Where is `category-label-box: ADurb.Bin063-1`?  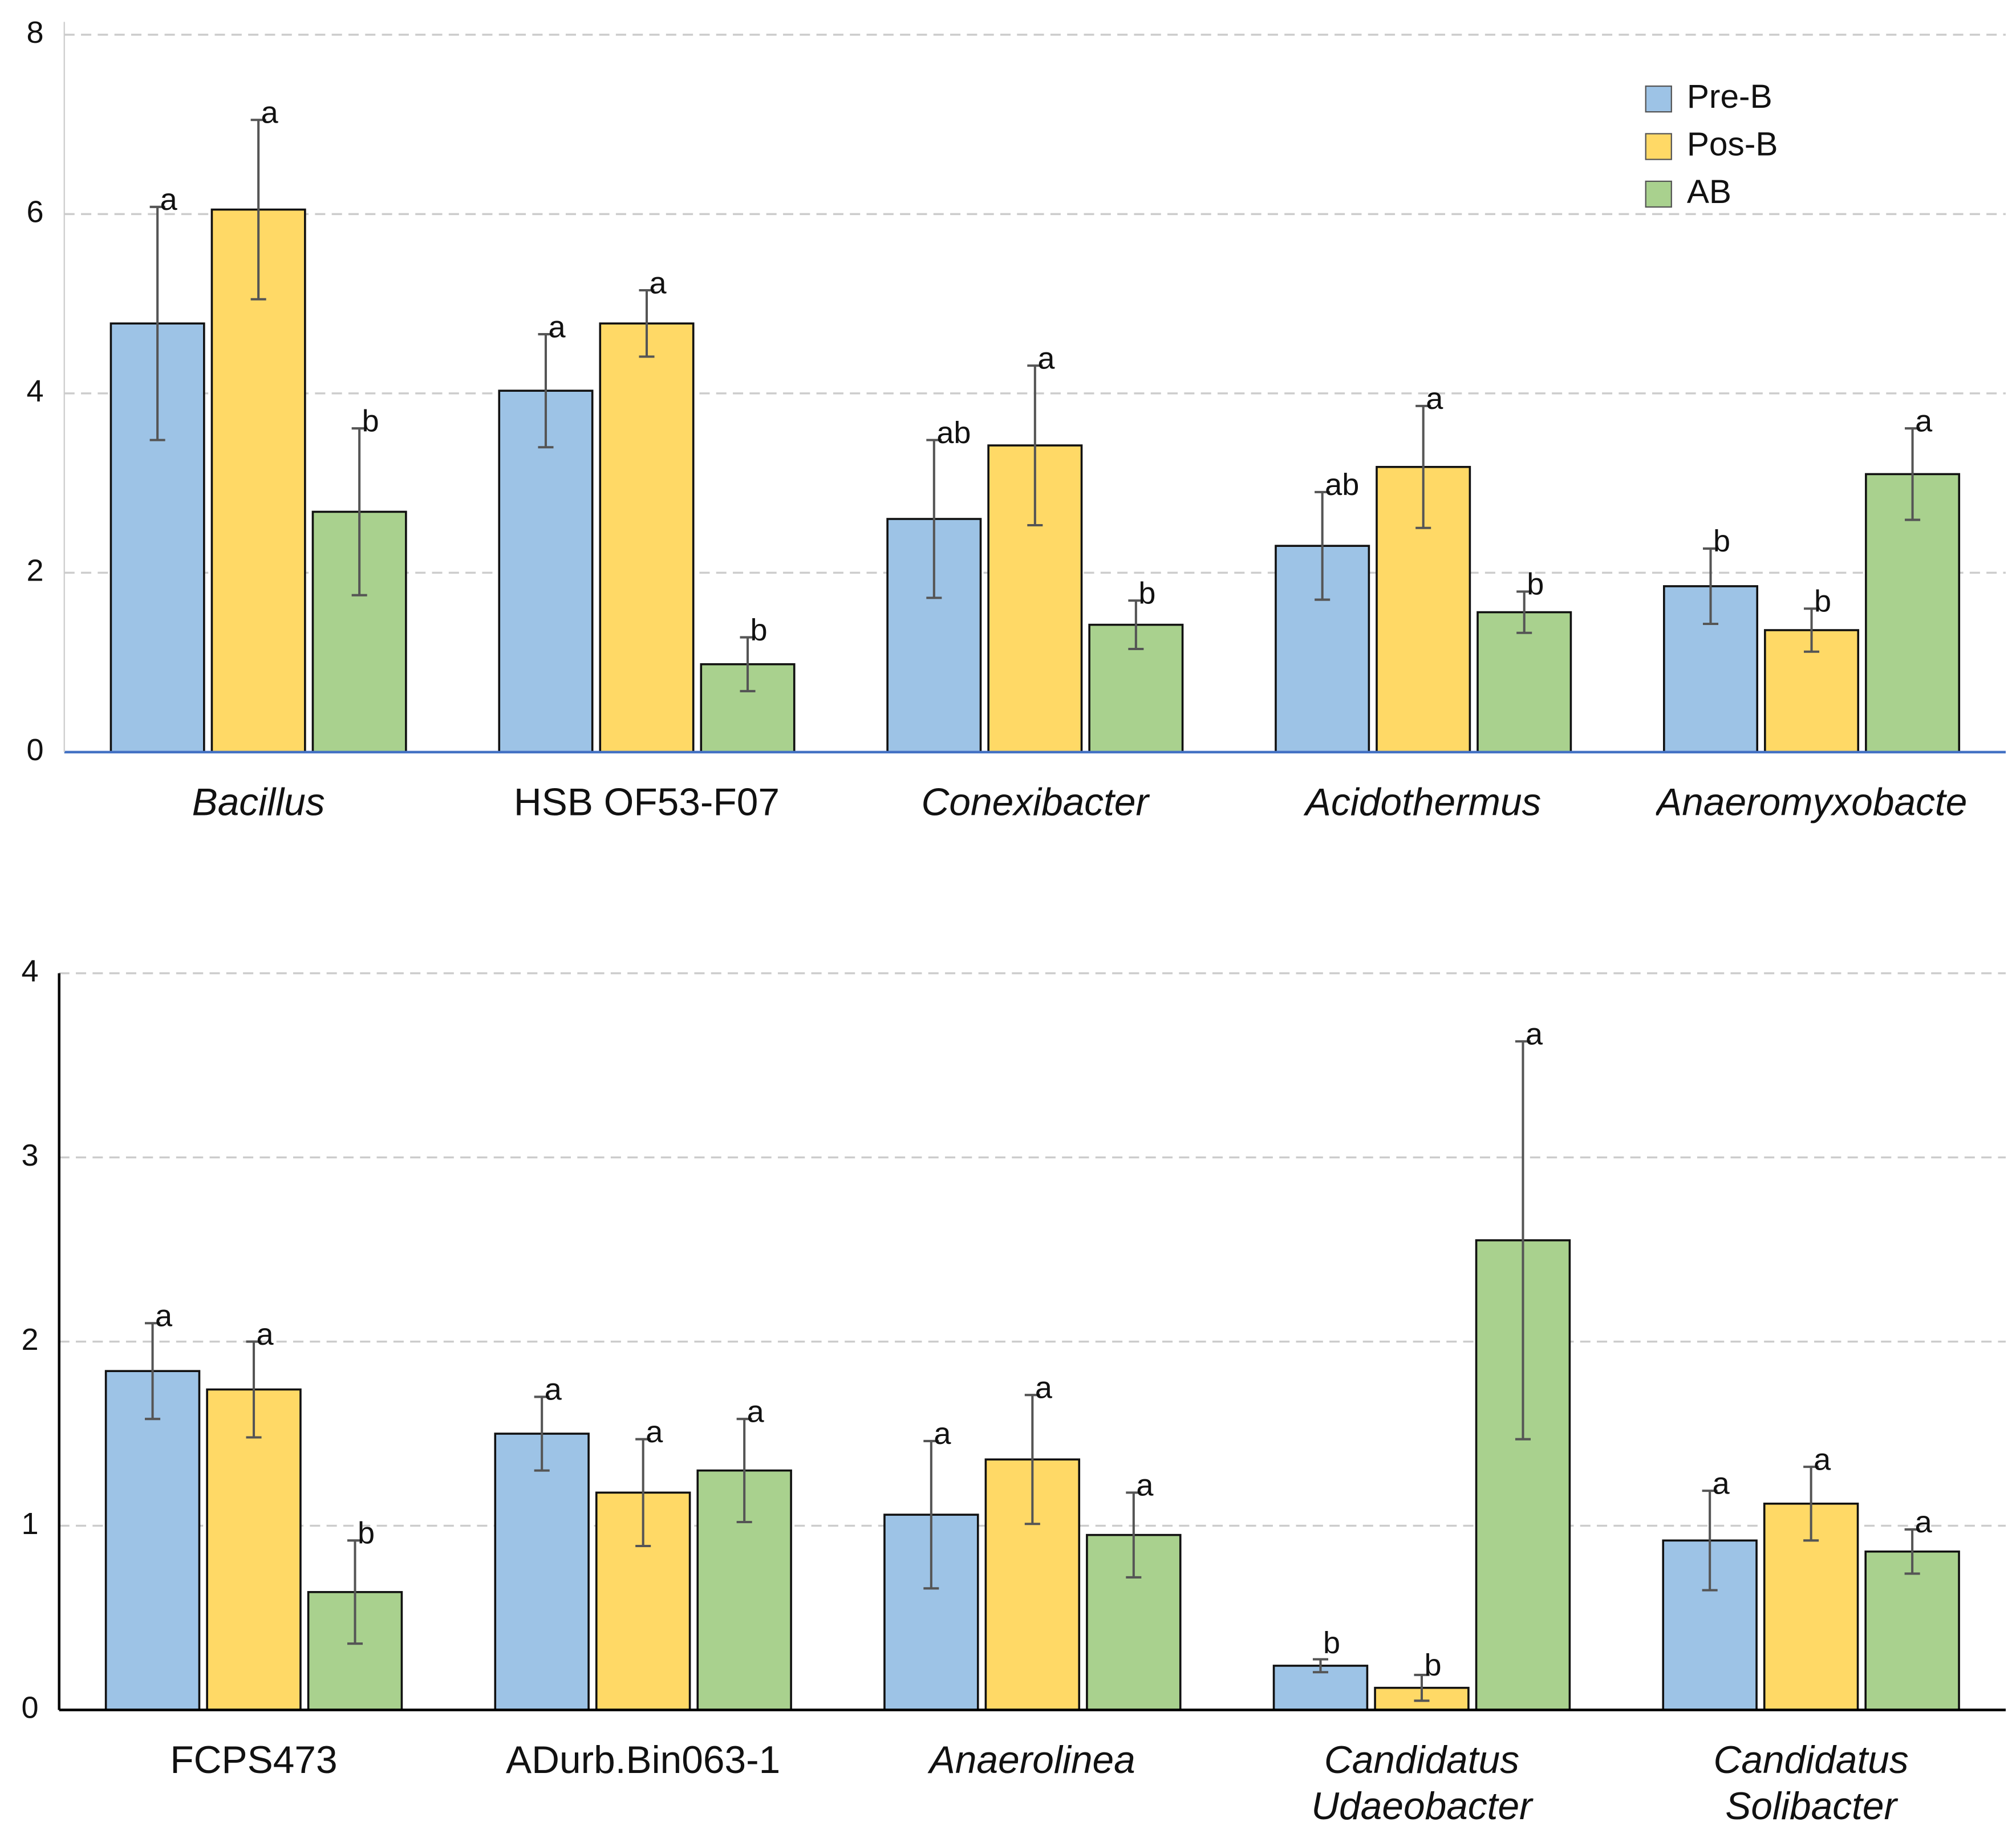
category-label-box: ADurb.Bin063-1 is located at coordinates (643, 1760).